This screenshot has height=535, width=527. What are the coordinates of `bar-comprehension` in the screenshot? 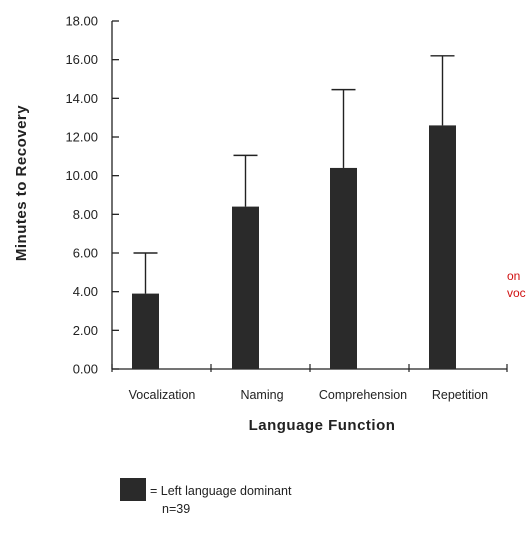 It's located at (343, 268).